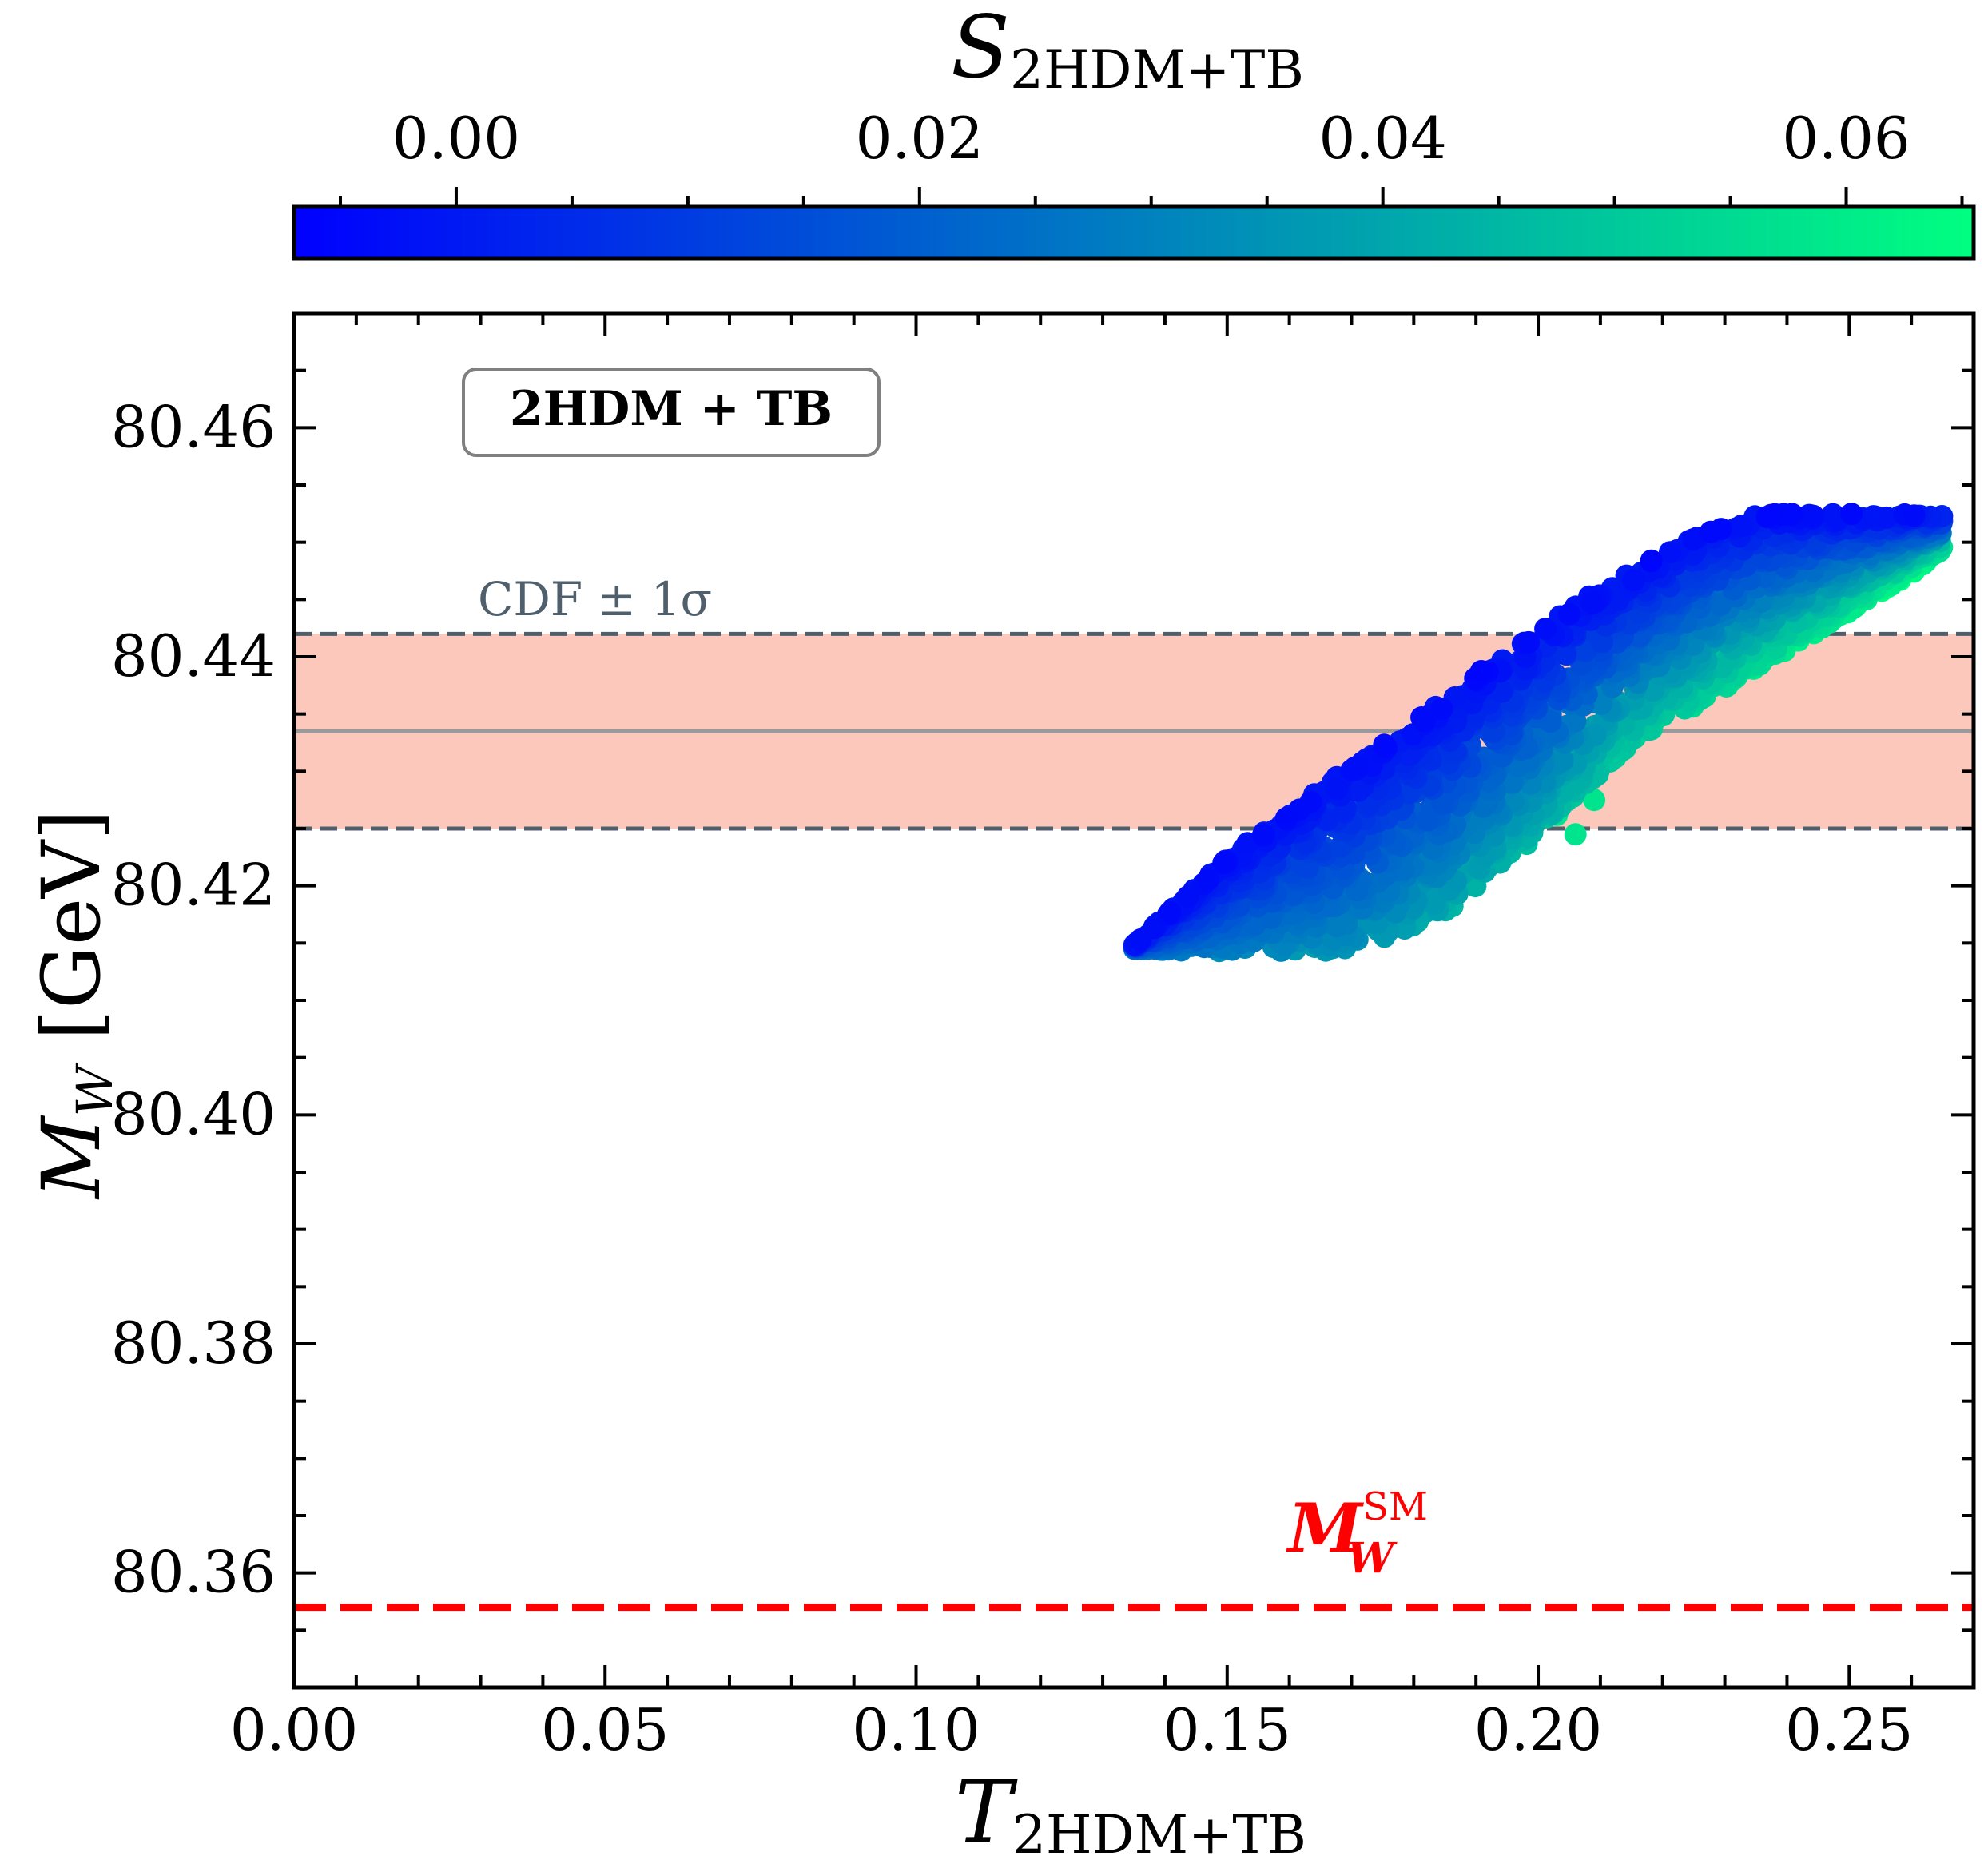  I want to click on x-axis-tick-labels: 0.00 0.05 0.10 0.15 0.20 0.25, so click(1072, 1729).